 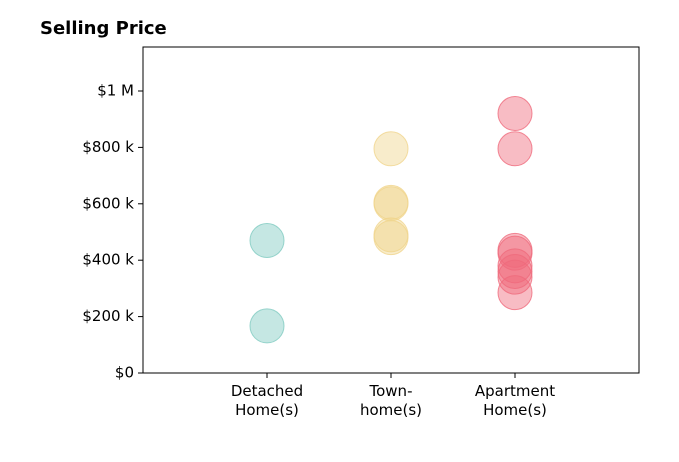 What do you see at coordinates (108, 203) in the screenshot?
I see `y-tick-label: $600 k` at bounding box center [108, 203].